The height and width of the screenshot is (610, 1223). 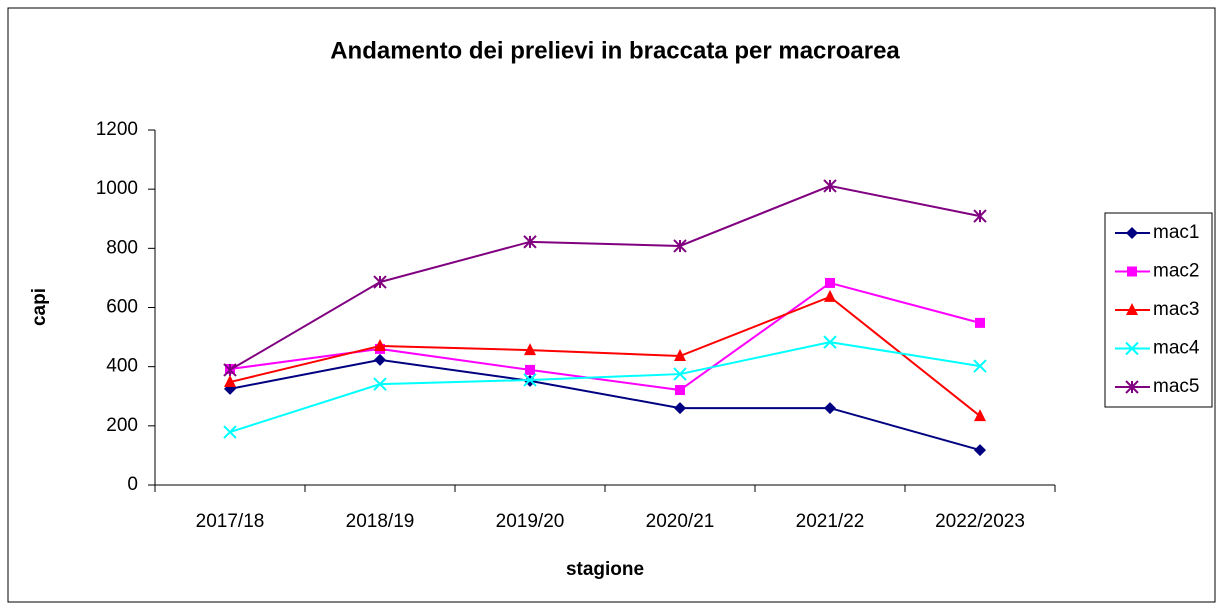 What do you see at coordinates (1176, 309) in the screenshot?
I see `legend-label: mac3` at bounding box center [1176, 309].